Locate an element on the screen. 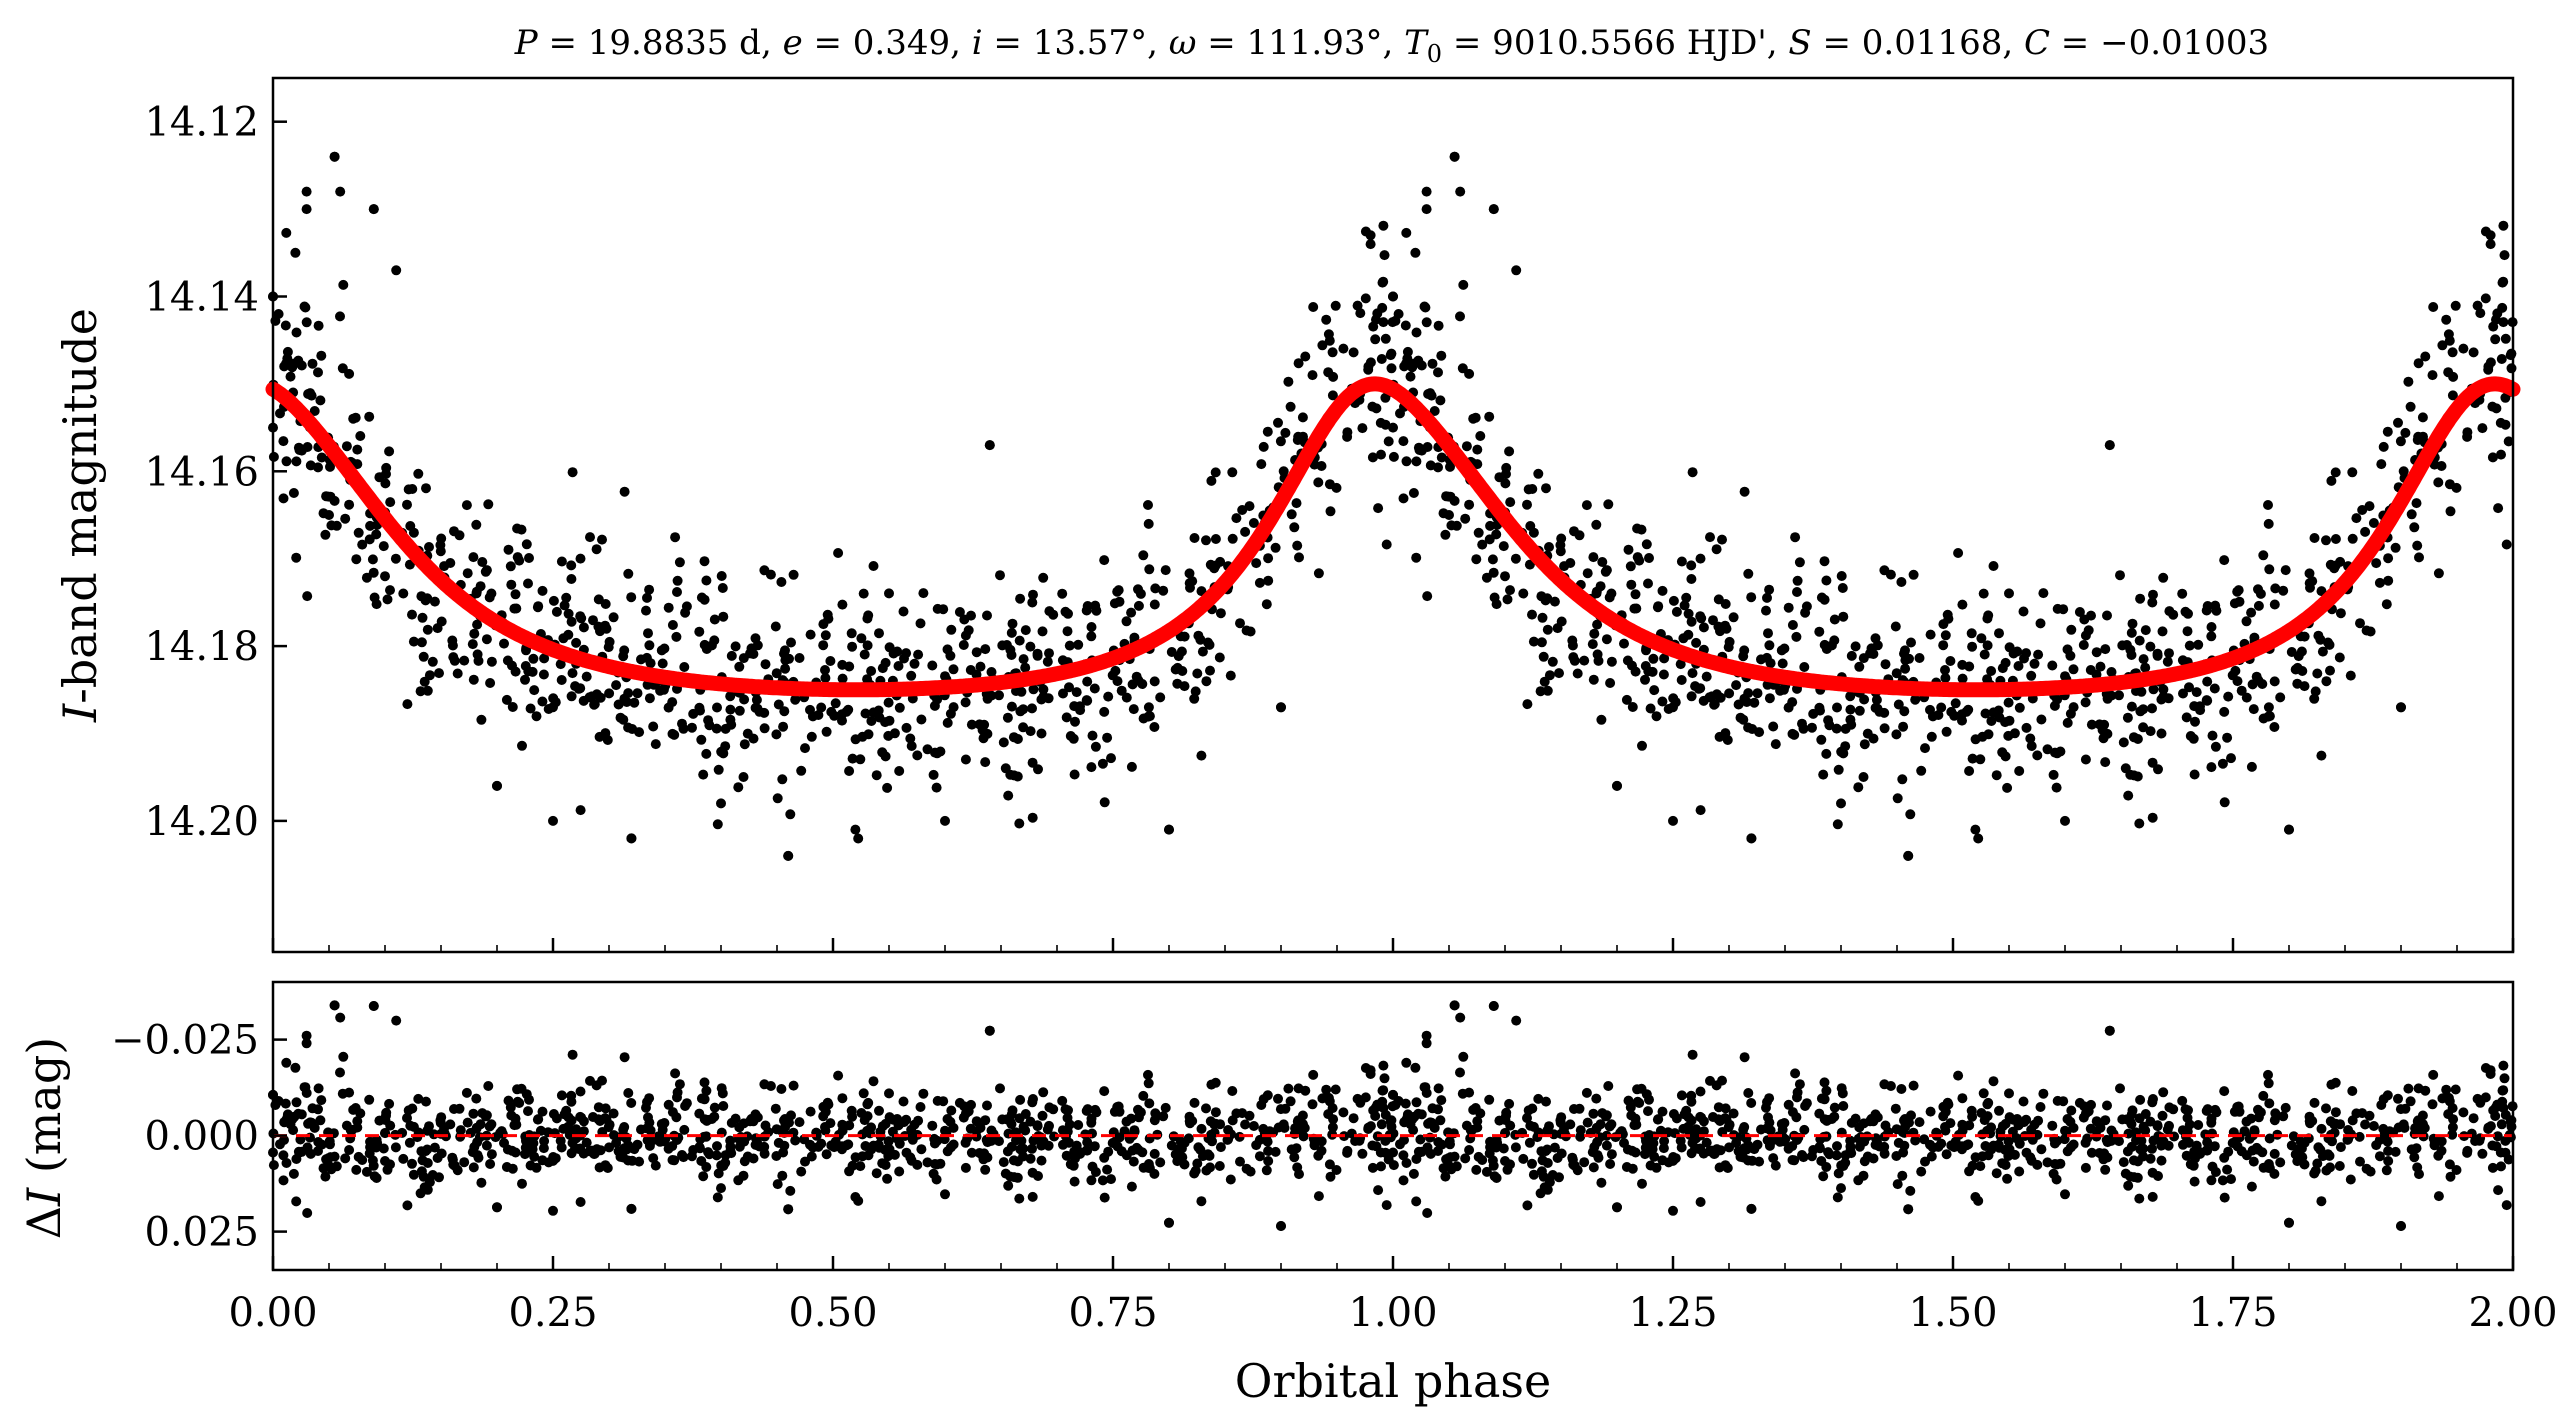 Image resolution: width=2563 pixels, height=1428 pixels. title-e-value: = 0.349, is located at coordinates (887, 43).